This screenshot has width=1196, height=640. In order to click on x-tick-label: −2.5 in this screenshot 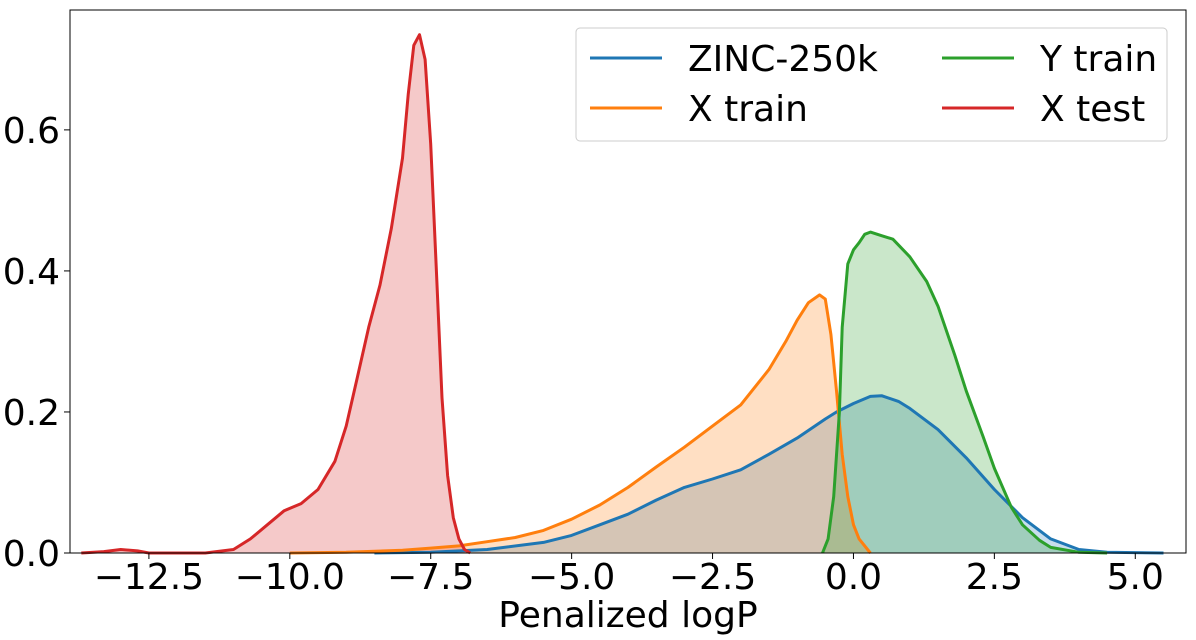, I will do `click(712, 577)`.